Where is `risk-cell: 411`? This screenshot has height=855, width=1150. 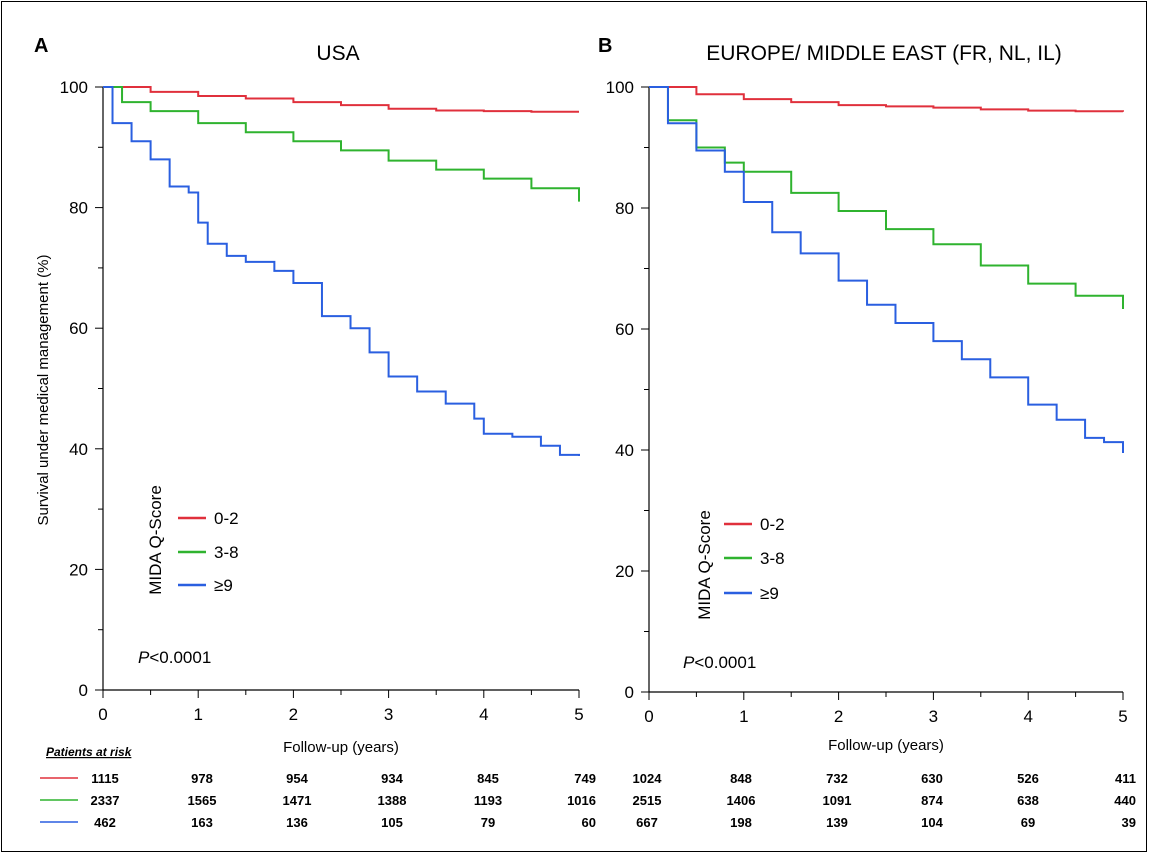
risk-cell: 411 is located at coordinates (1125, 778).